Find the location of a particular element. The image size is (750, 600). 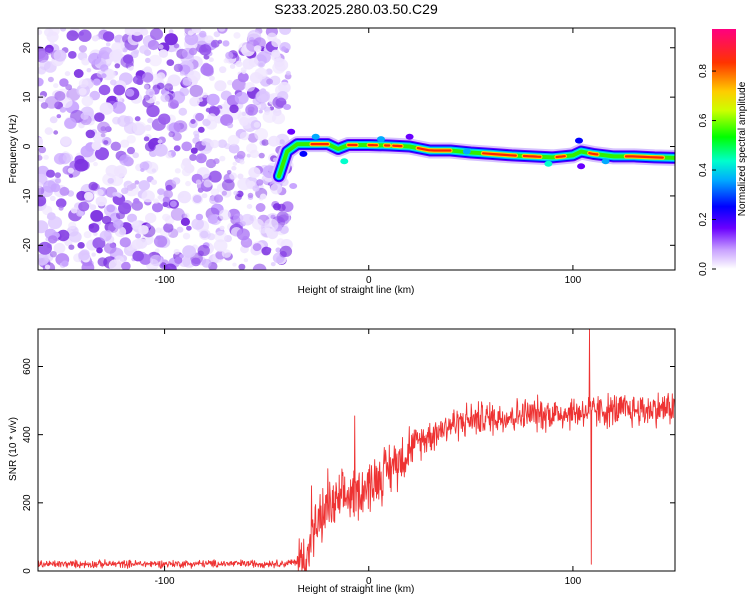

colorbar-tick-label: 0.0 is located at coordinates (703, 269).